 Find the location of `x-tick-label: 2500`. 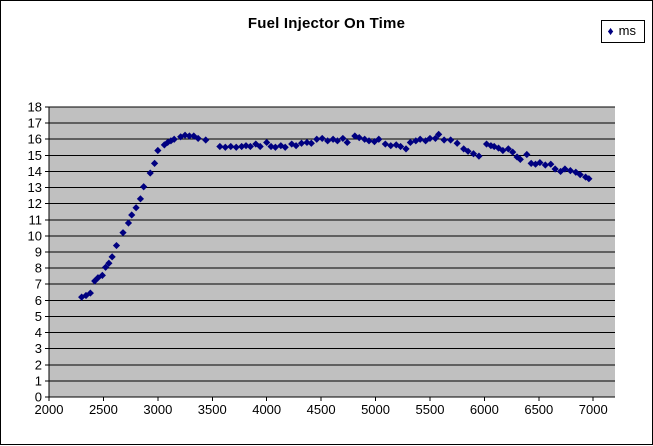

x-tick-label: 2500 is located at coordinates (103, 409).